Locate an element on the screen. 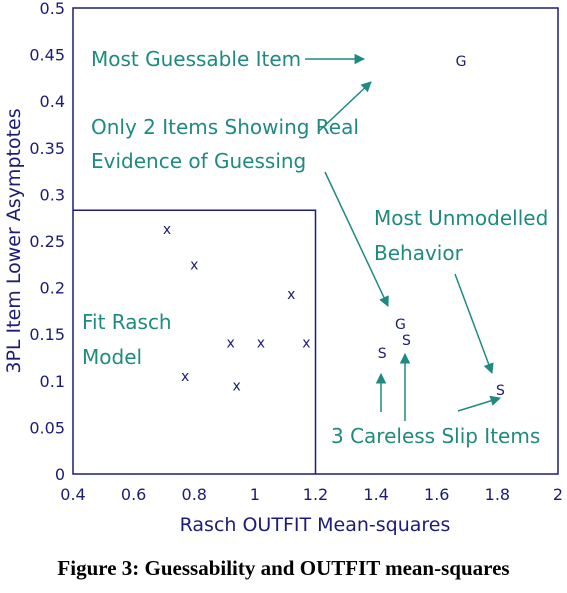 The width and height of the screenshot is (567, 593). y-tick-label: 0.05 is located at coordinates (47, 427).